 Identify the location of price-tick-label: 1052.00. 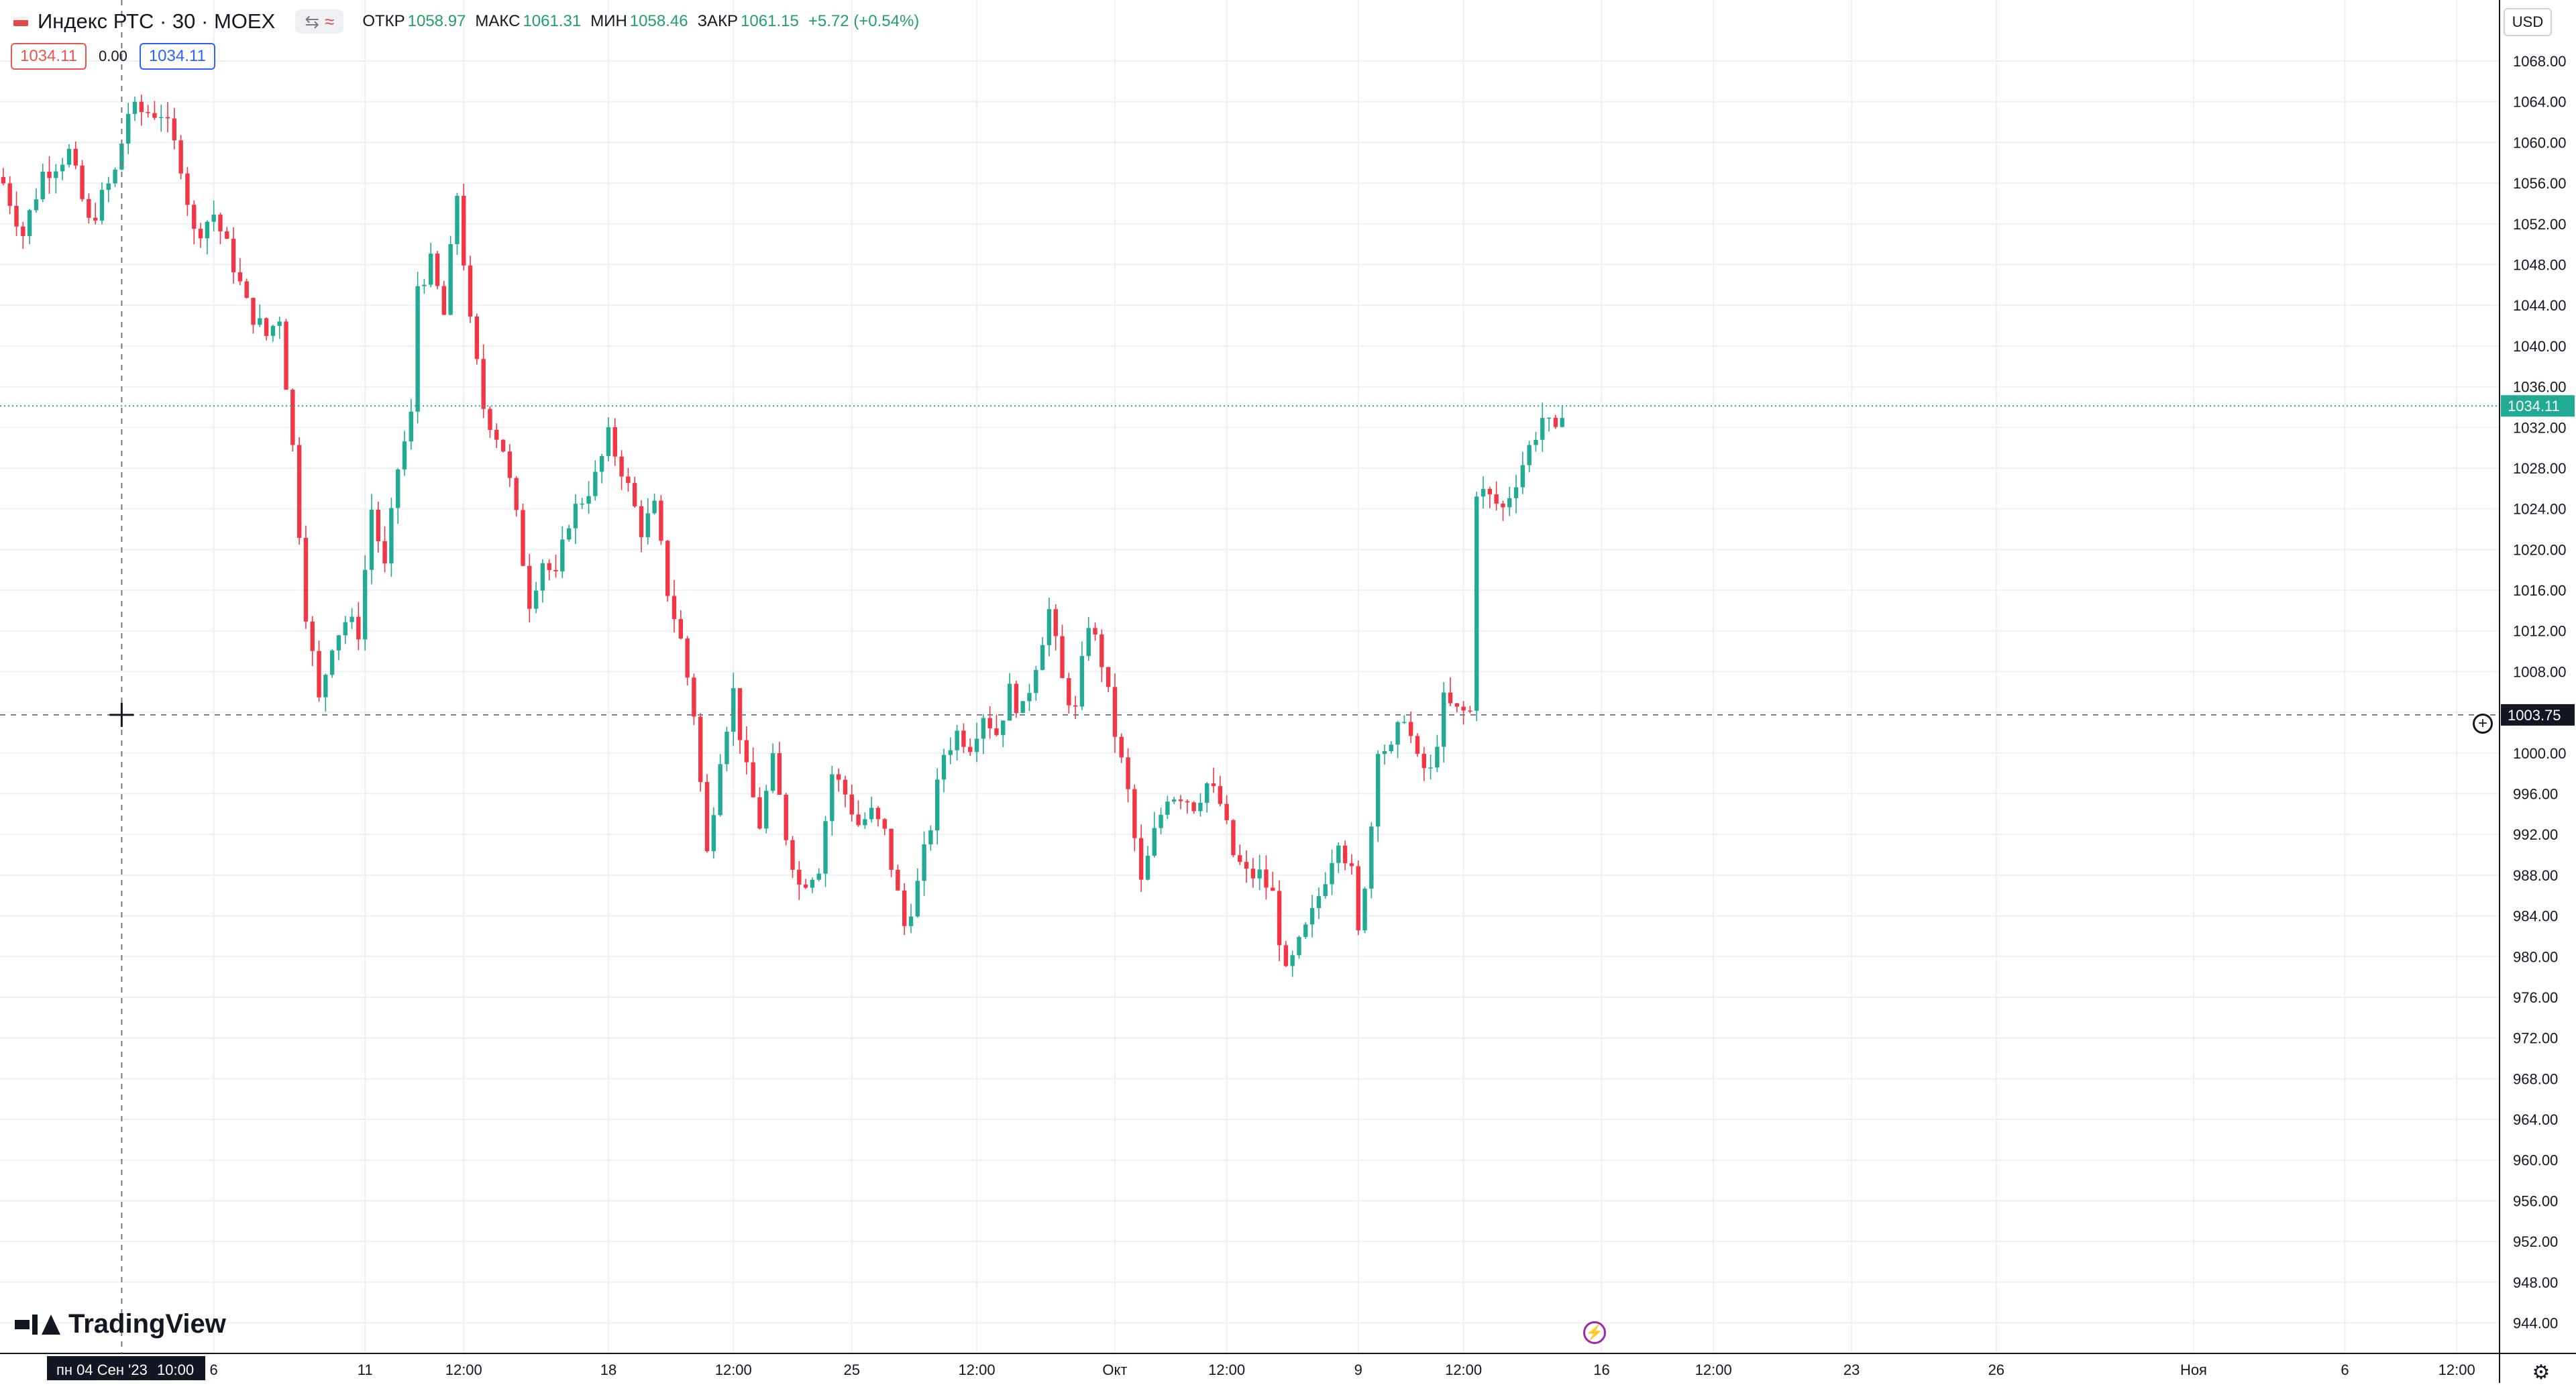
(2540, 224).